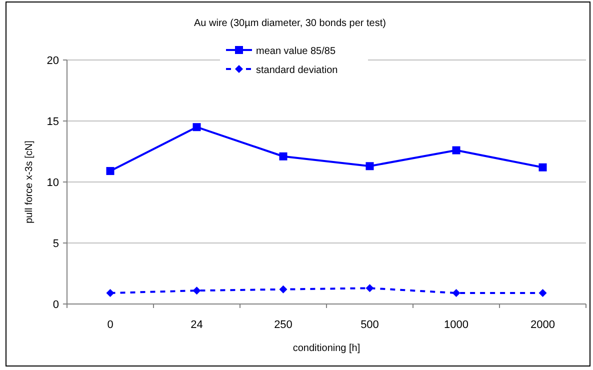 The width and height of the screenshot is (593, 370). Describe the element at coordinates (369, 325) in the screenshot. I see `x-tick-label: 500` at that location.